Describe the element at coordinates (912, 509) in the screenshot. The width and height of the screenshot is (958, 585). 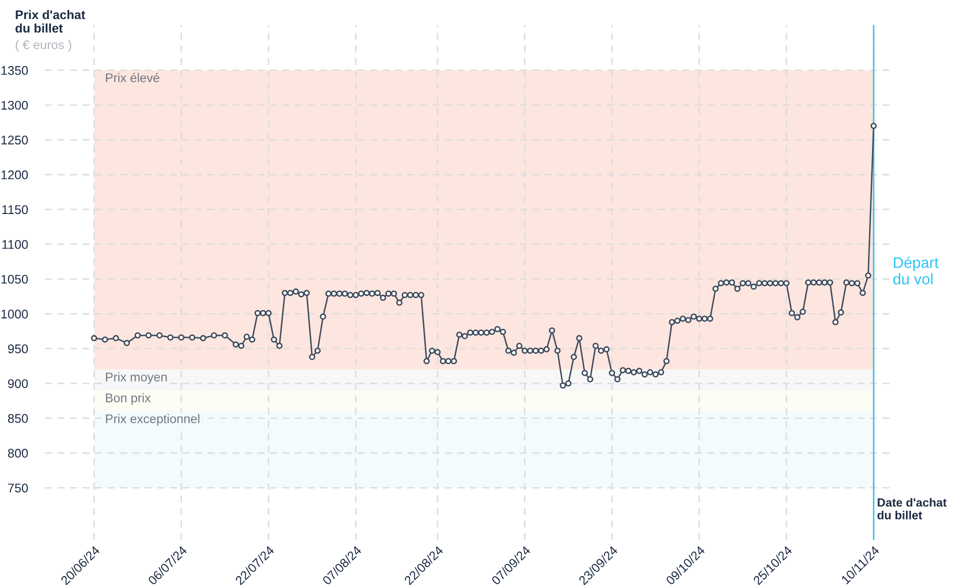
I see `x-axis-title: Date d'achat du billet` at that location.